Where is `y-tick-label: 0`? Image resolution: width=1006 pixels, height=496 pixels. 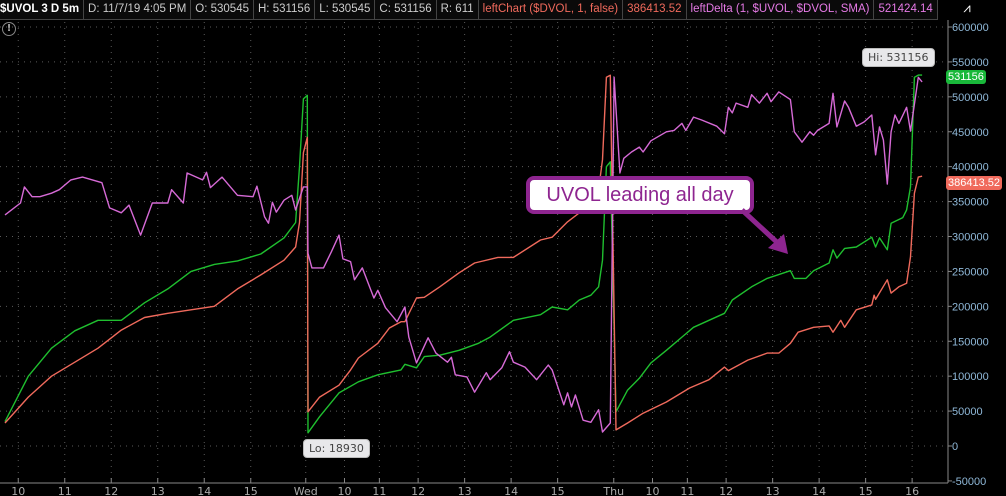 y-tick-label: 0 is located at coordinates (955, 447).